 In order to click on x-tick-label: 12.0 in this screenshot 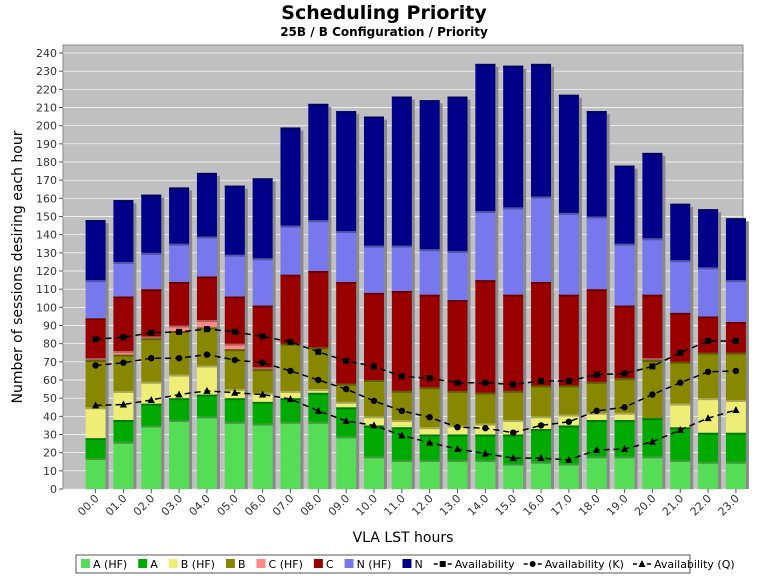, I will do `click(422, 505)`.